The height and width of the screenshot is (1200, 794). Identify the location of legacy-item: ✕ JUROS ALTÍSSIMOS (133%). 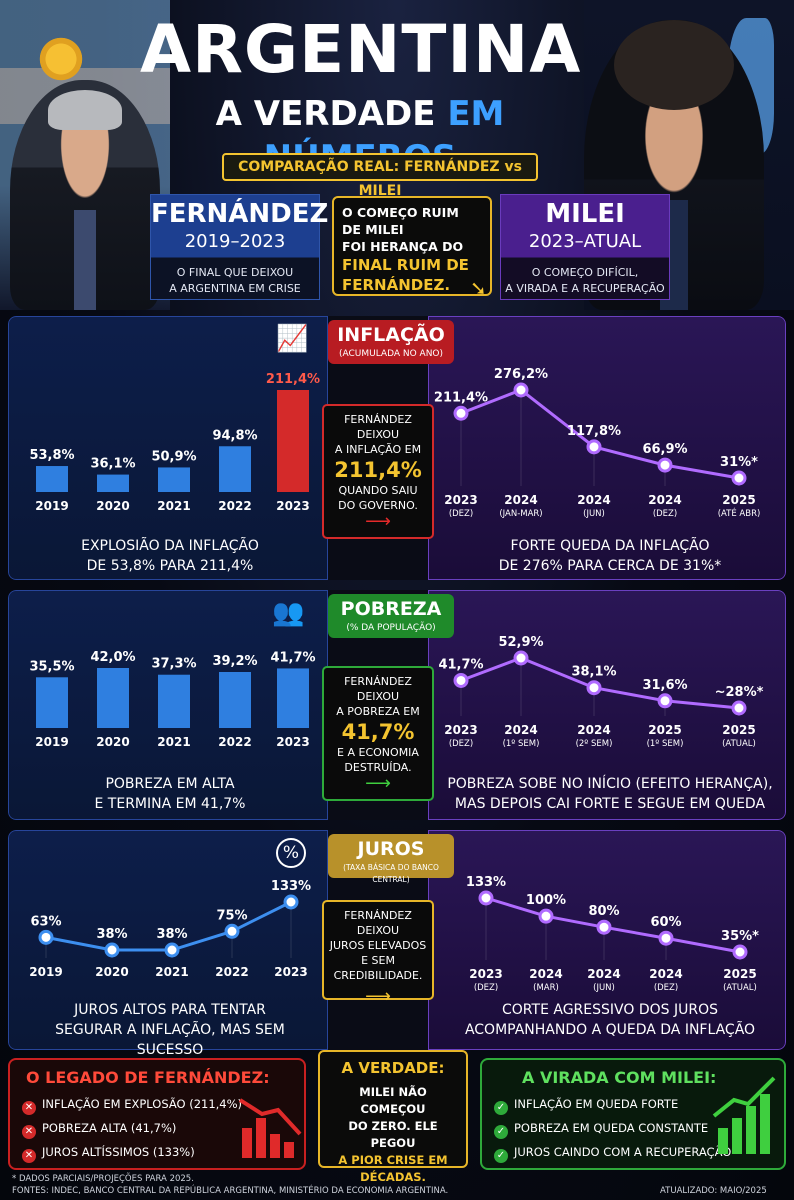
(108, 1153).